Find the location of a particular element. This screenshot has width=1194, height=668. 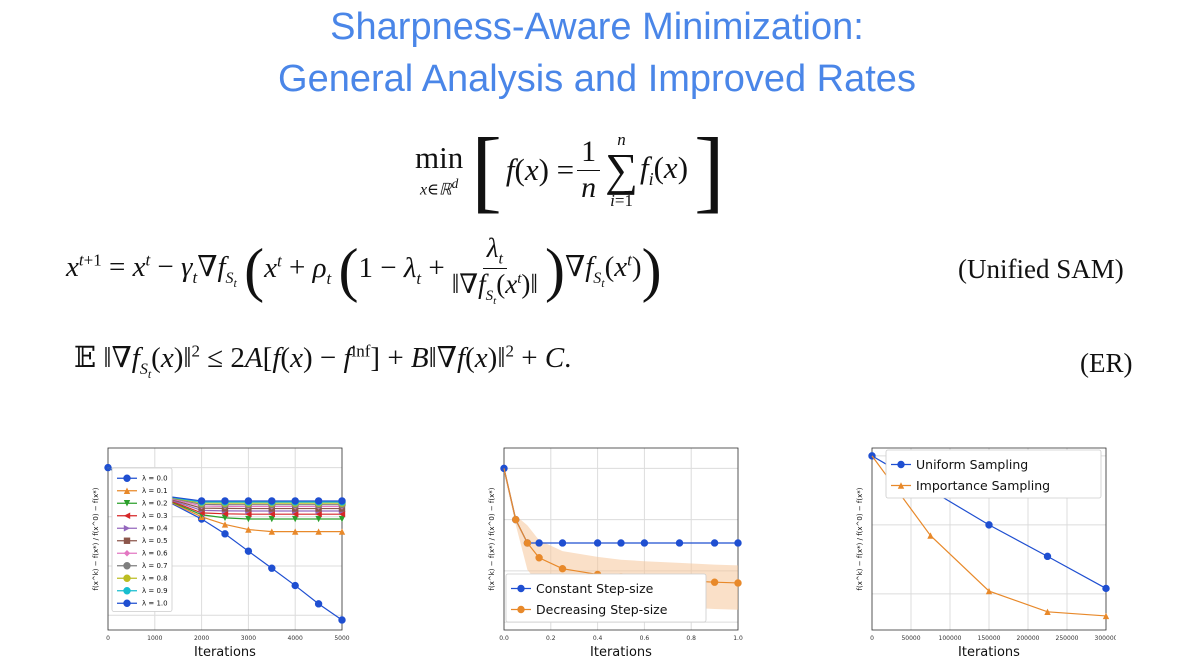

legend-label: λ = 0.9 is located at coordinates (155, 591).